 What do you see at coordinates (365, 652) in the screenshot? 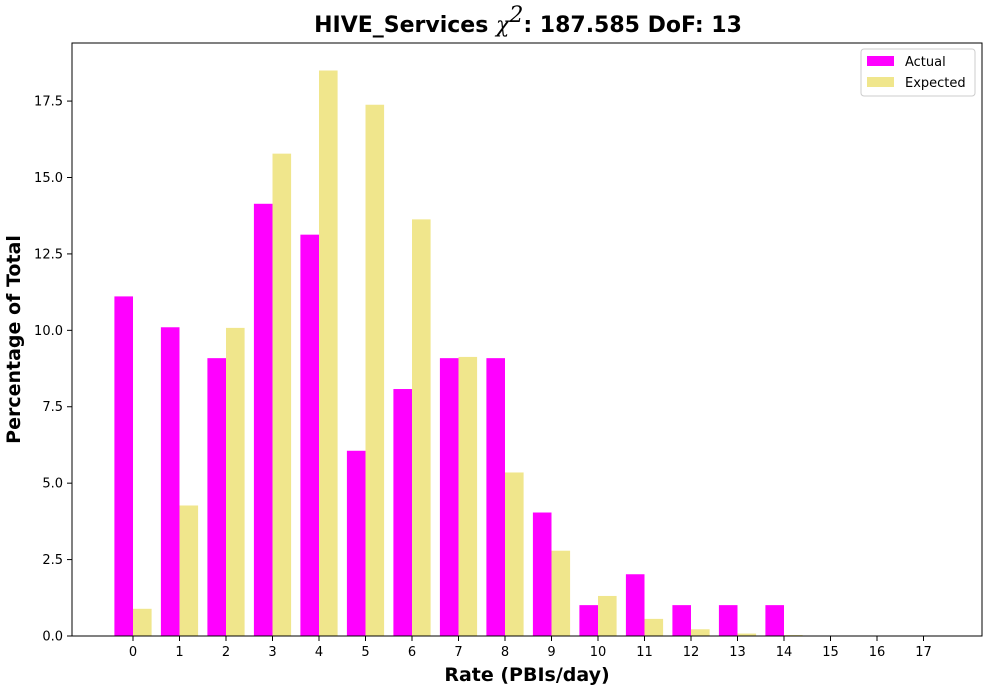
I see `x-tick-label-5: 5` at bounding box center [365, 652].